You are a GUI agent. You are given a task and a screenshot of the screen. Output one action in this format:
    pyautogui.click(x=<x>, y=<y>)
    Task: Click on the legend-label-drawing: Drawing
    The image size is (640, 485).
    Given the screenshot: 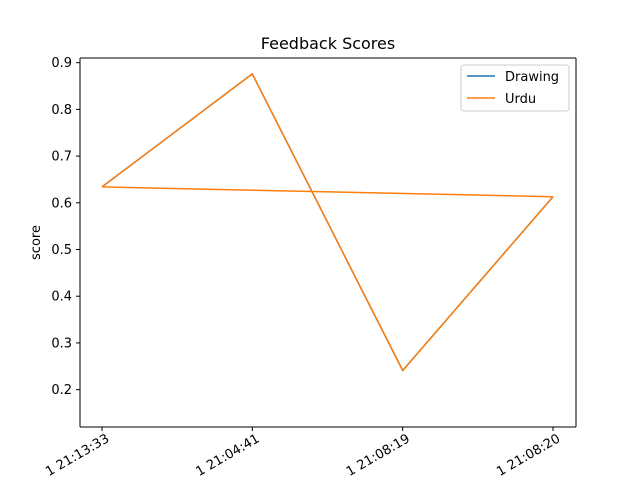 What is the action you would take?
    pyautogui.click(x=532, y=77)
    